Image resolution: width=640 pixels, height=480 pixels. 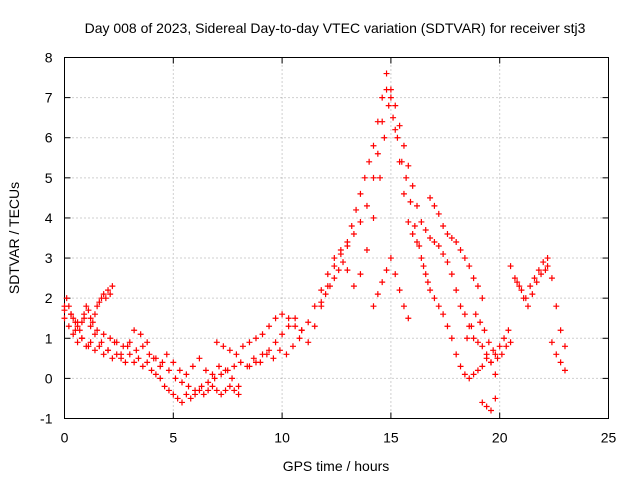 What do you see at coordinates (49, 378) in the screenshot?
I see `y-tick-label: 0` at bounding box center [49, 378].